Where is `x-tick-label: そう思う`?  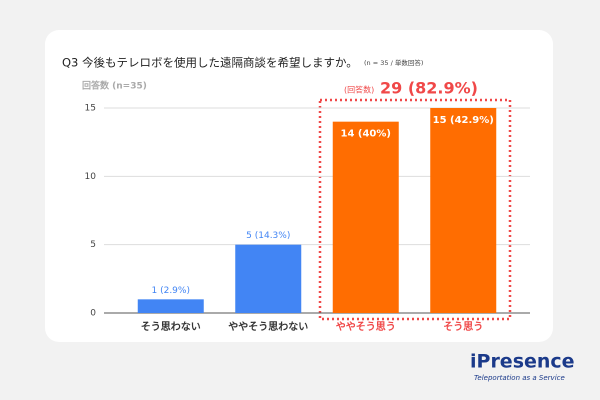
x-tick-label: そう思う is located at coordinates (463, 327).